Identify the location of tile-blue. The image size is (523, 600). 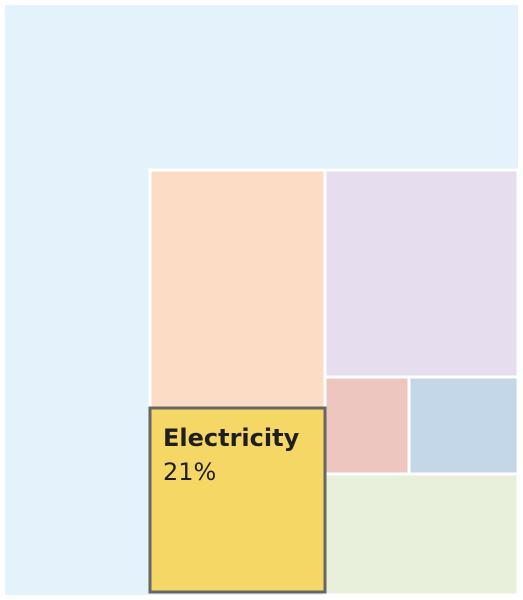
(463, 425).